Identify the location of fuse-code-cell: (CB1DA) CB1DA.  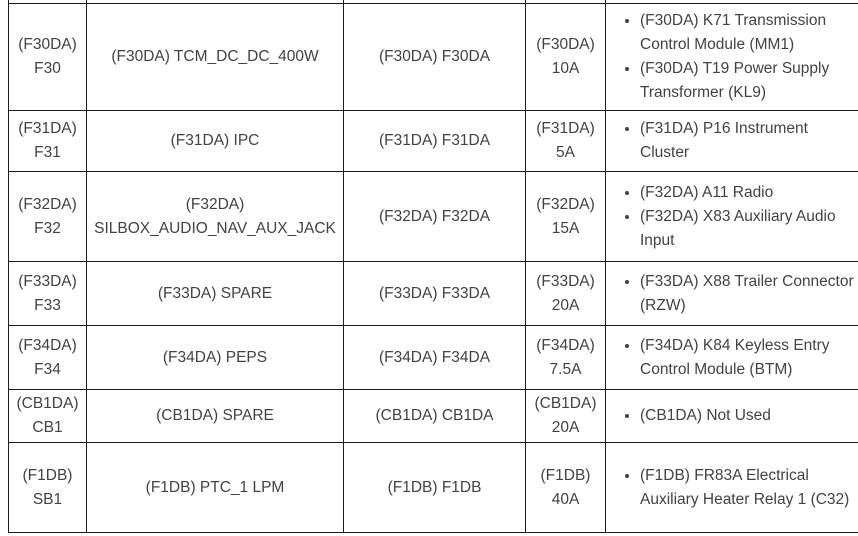
(434, 416).